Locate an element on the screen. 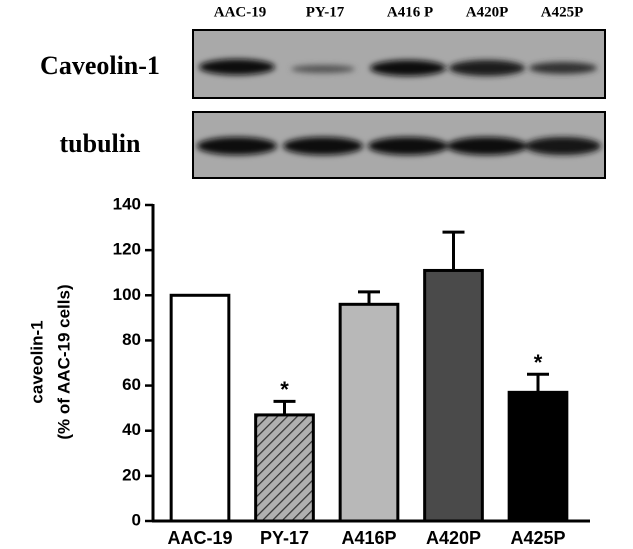 The width and height of the screenshot is (633, 549). lane-label: A420P is located at coordinates (487, 12).